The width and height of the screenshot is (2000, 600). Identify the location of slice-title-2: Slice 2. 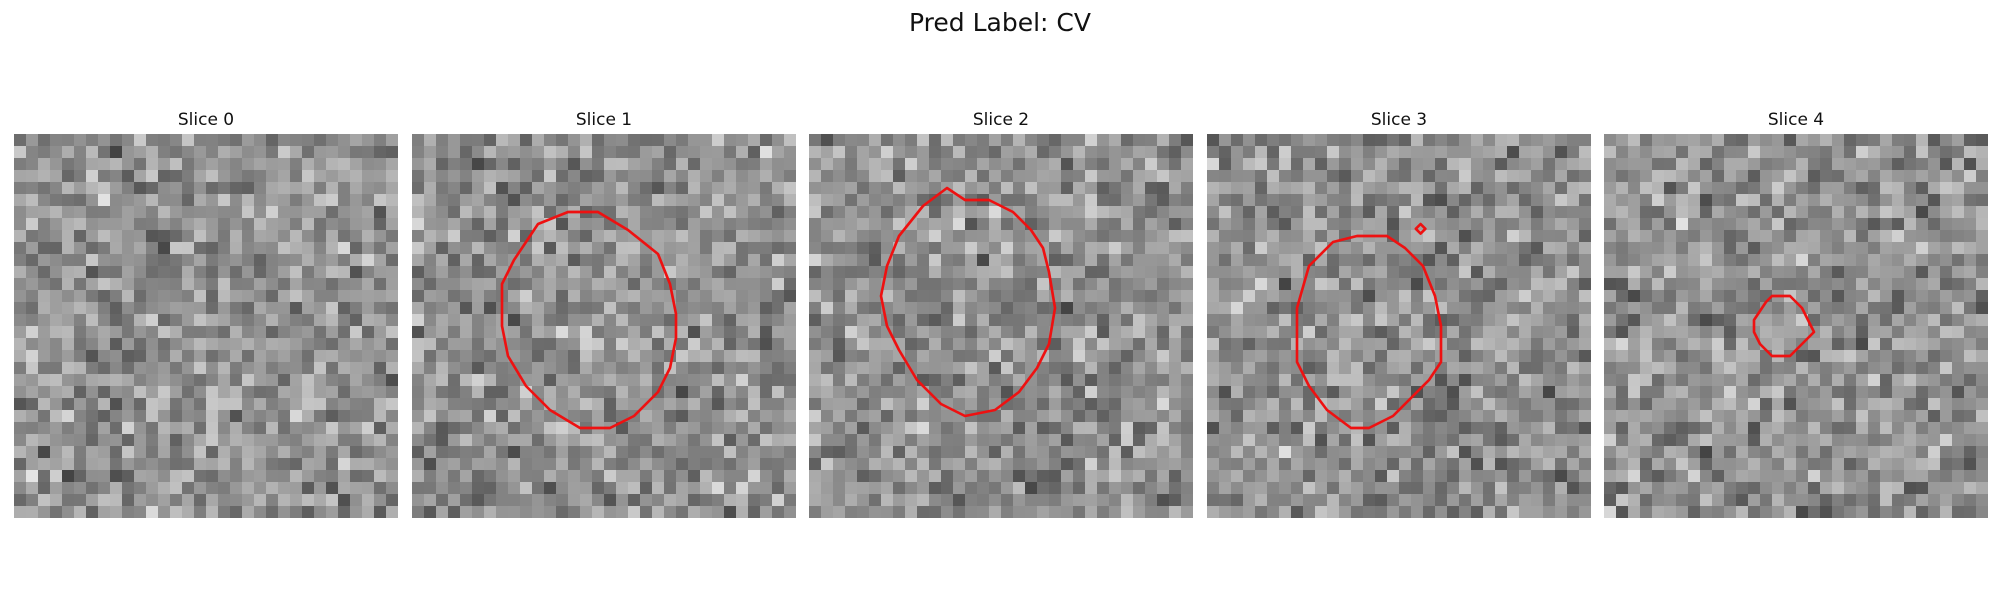
(1001, 120).